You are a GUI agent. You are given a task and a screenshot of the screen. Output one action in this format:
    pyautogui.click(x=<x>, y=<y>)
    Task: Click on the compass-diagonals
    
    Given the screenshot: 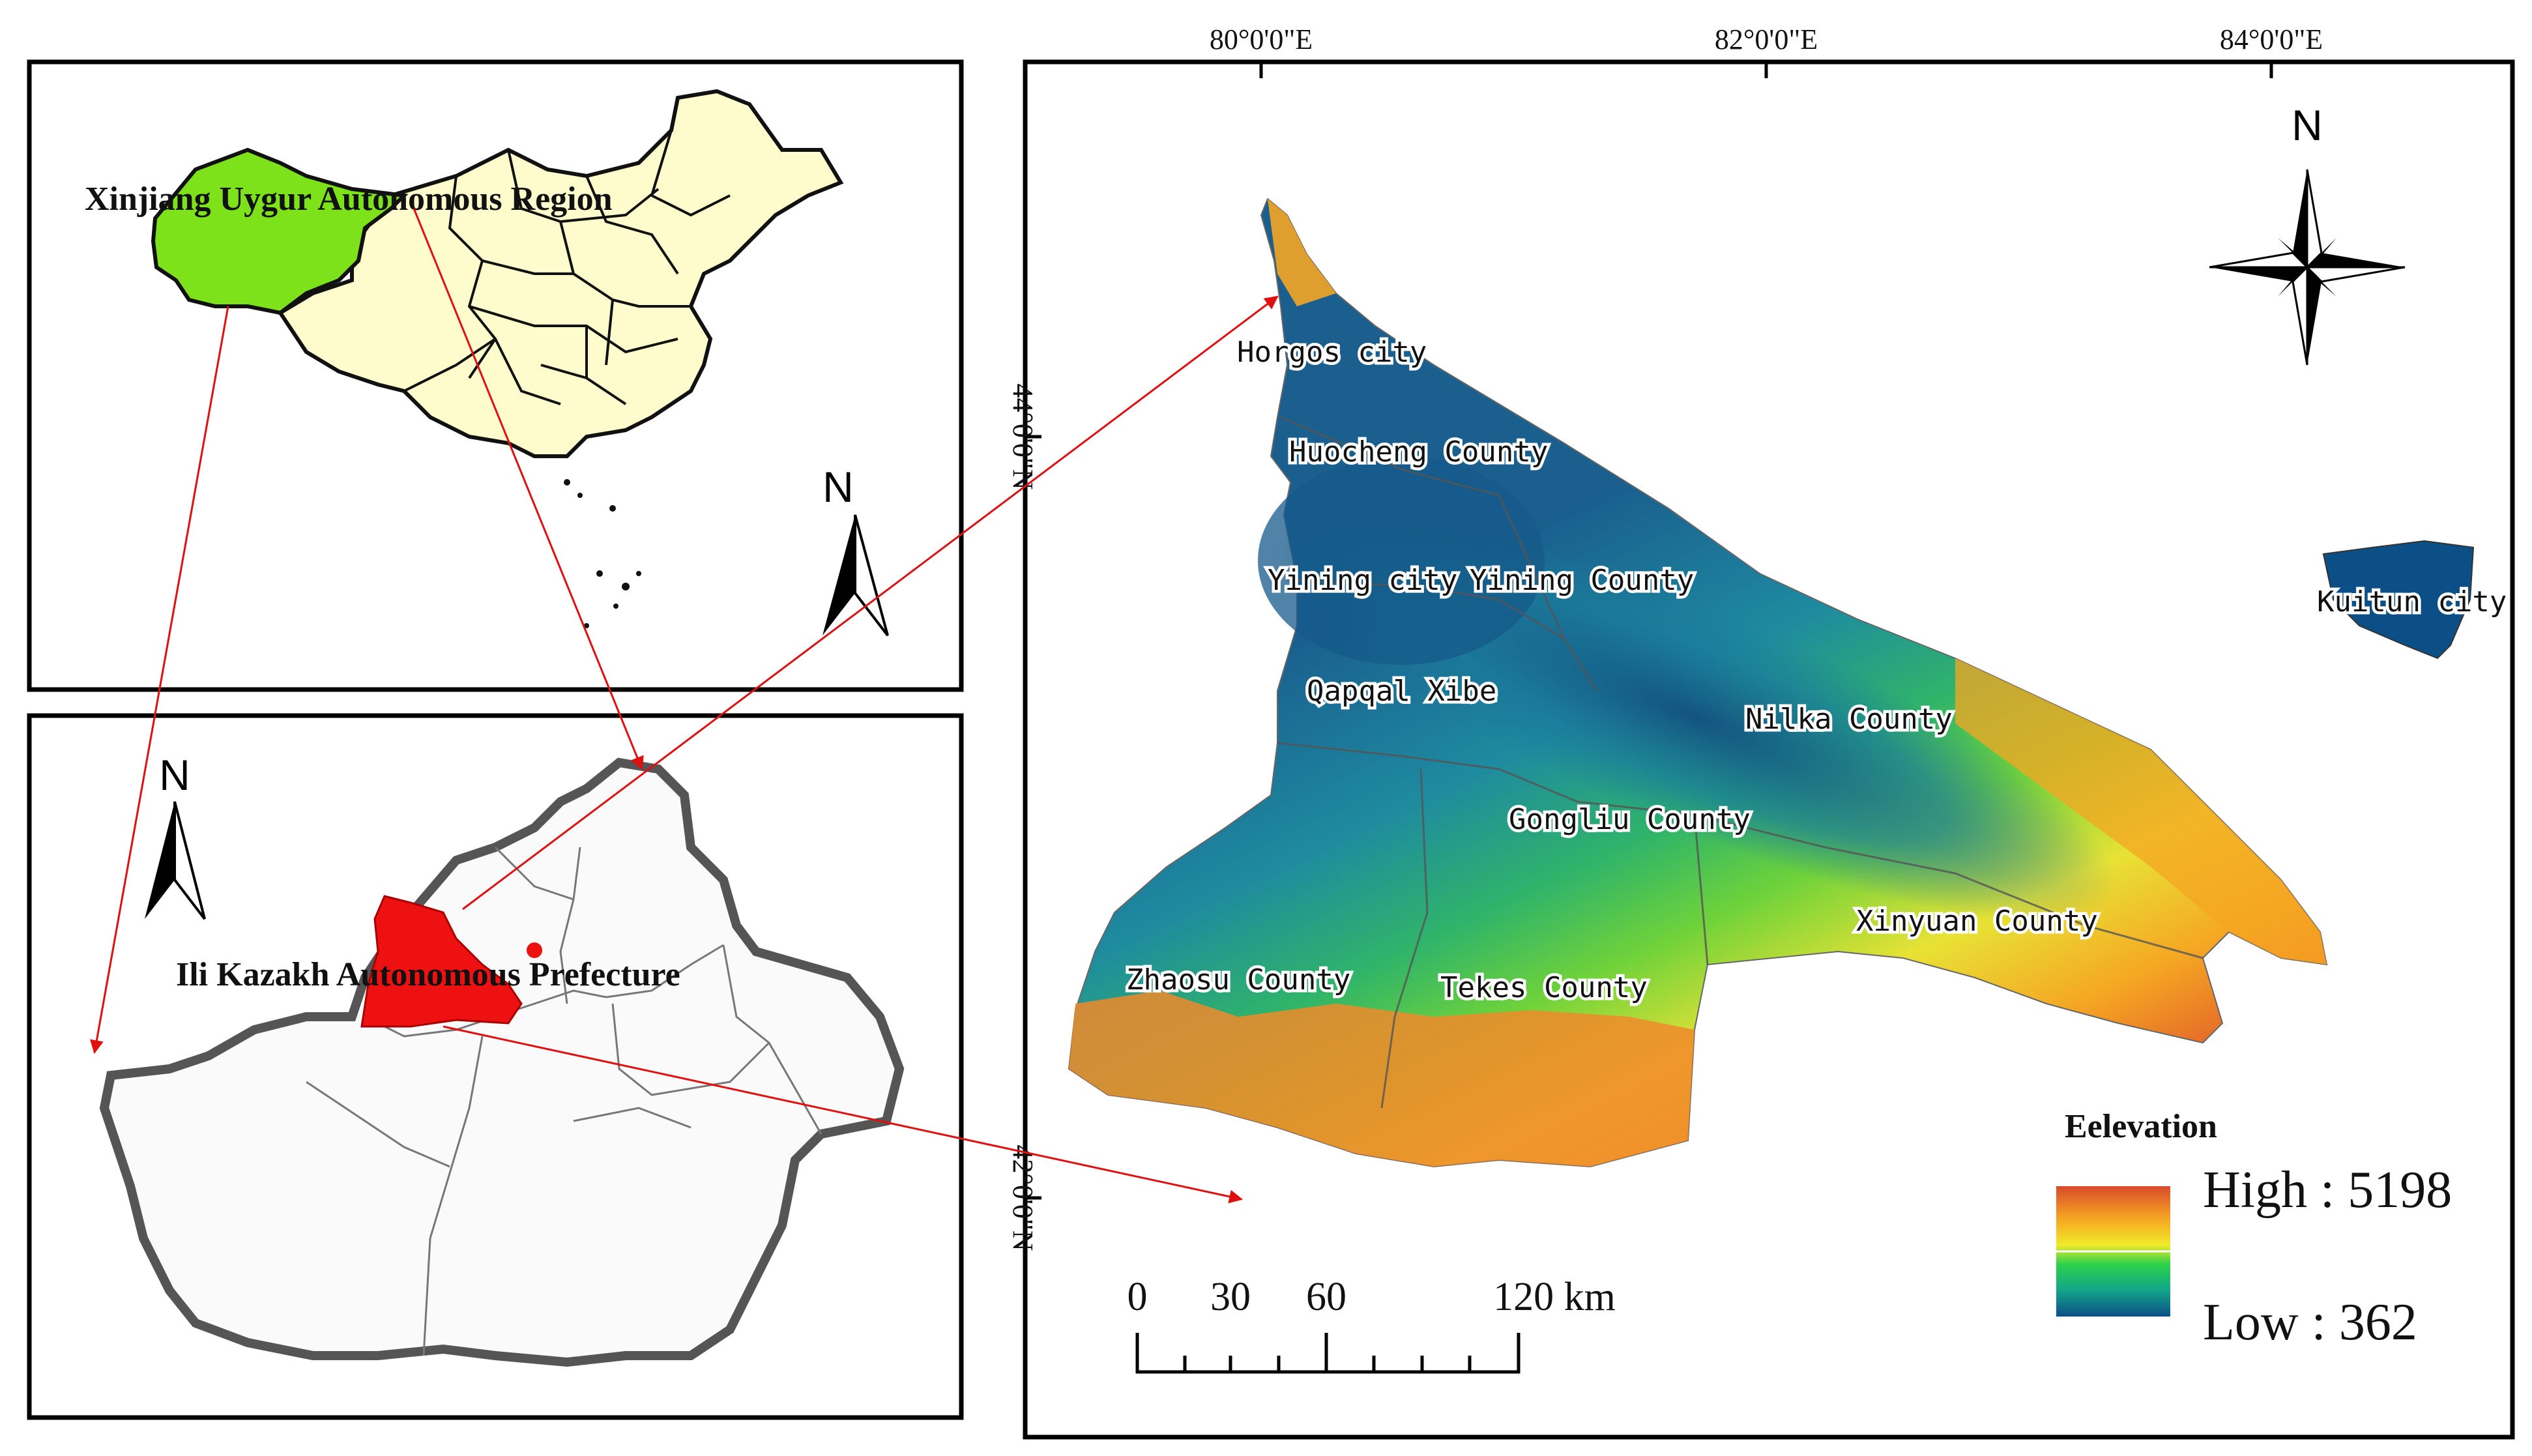 What is the action you would take?
    pyautogui.click(x=2307, y=267)
    